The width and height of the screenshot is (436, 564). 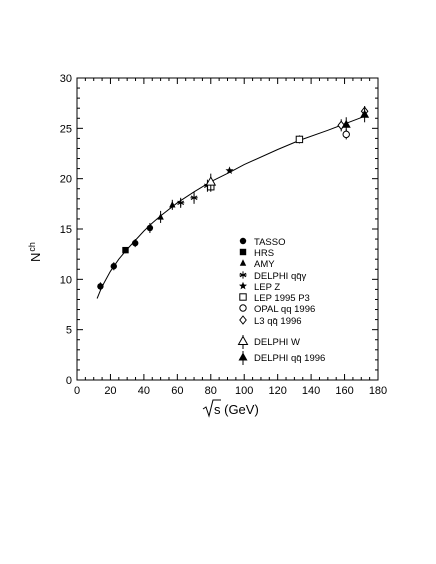 I want to click on legend-label: HRS, so click(x=264, y=253).